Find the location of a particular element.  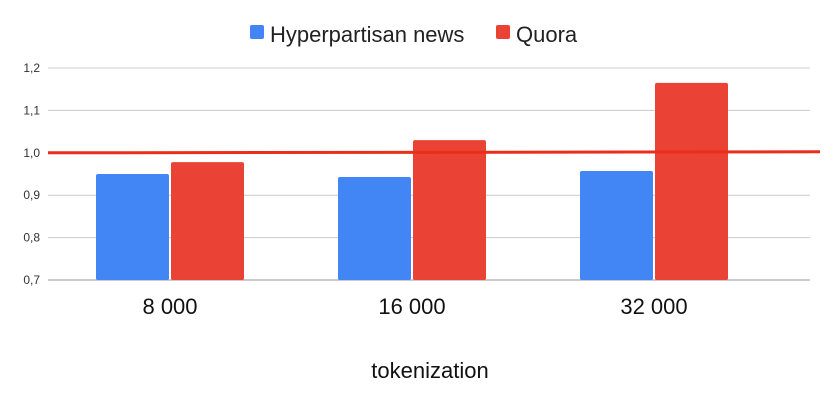

y-tick-label: 0,8 is located at coordinates (31, 238).